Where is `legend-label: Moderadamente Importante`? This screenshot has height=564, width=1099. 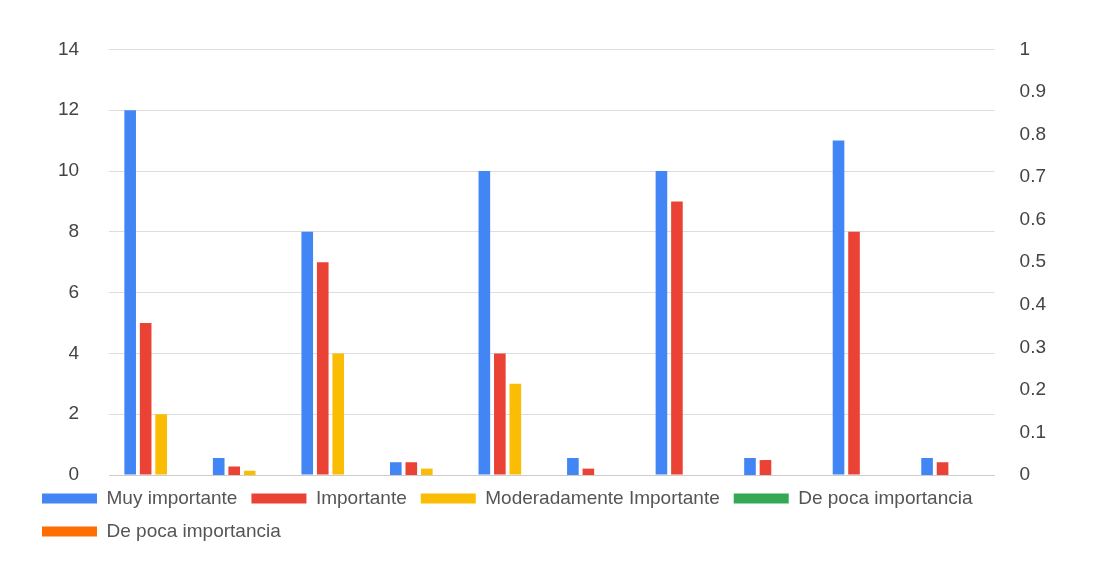 legend-label: Moderadamente Importante is located at coordinates (602, 497).